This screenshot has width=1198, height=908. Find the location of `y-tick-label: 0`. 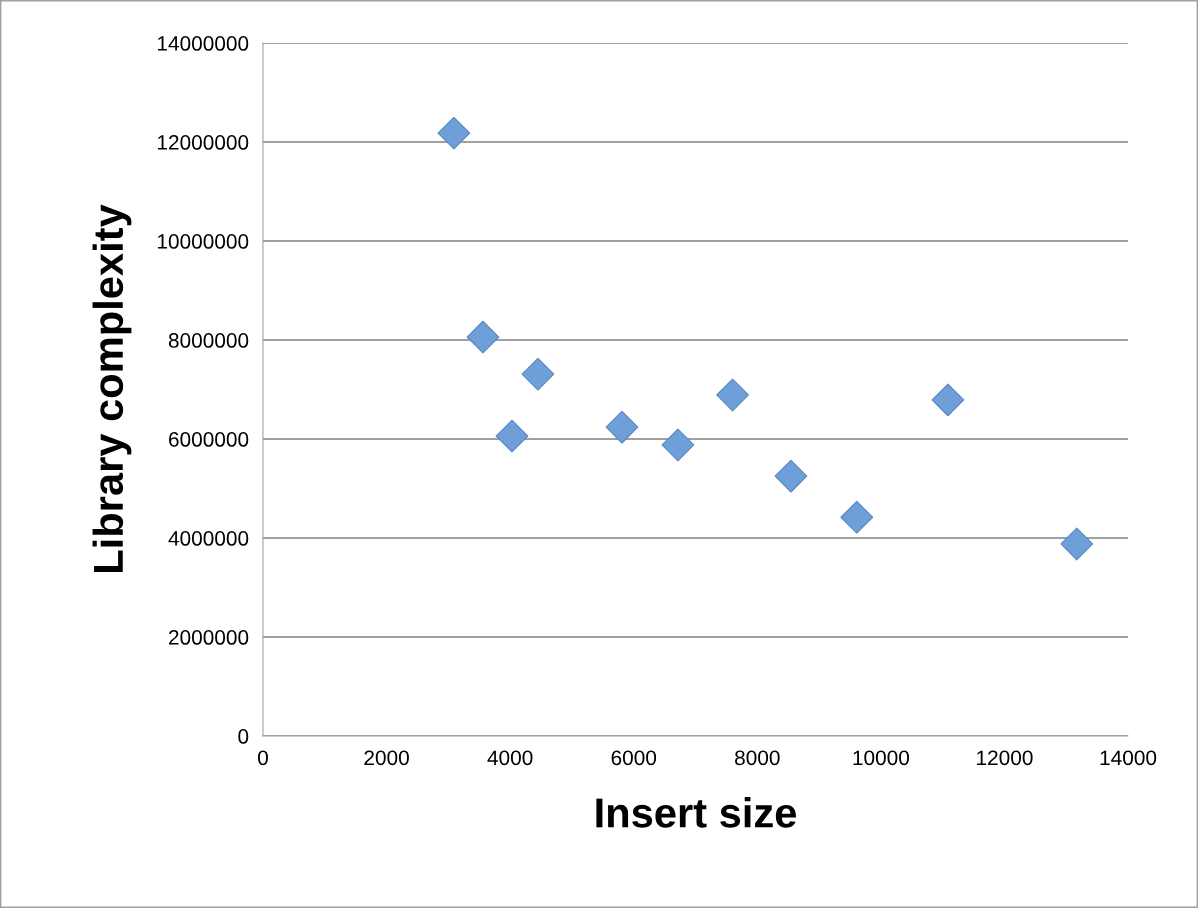

y-tick-label: 0 is located at coordinates (243, 736).